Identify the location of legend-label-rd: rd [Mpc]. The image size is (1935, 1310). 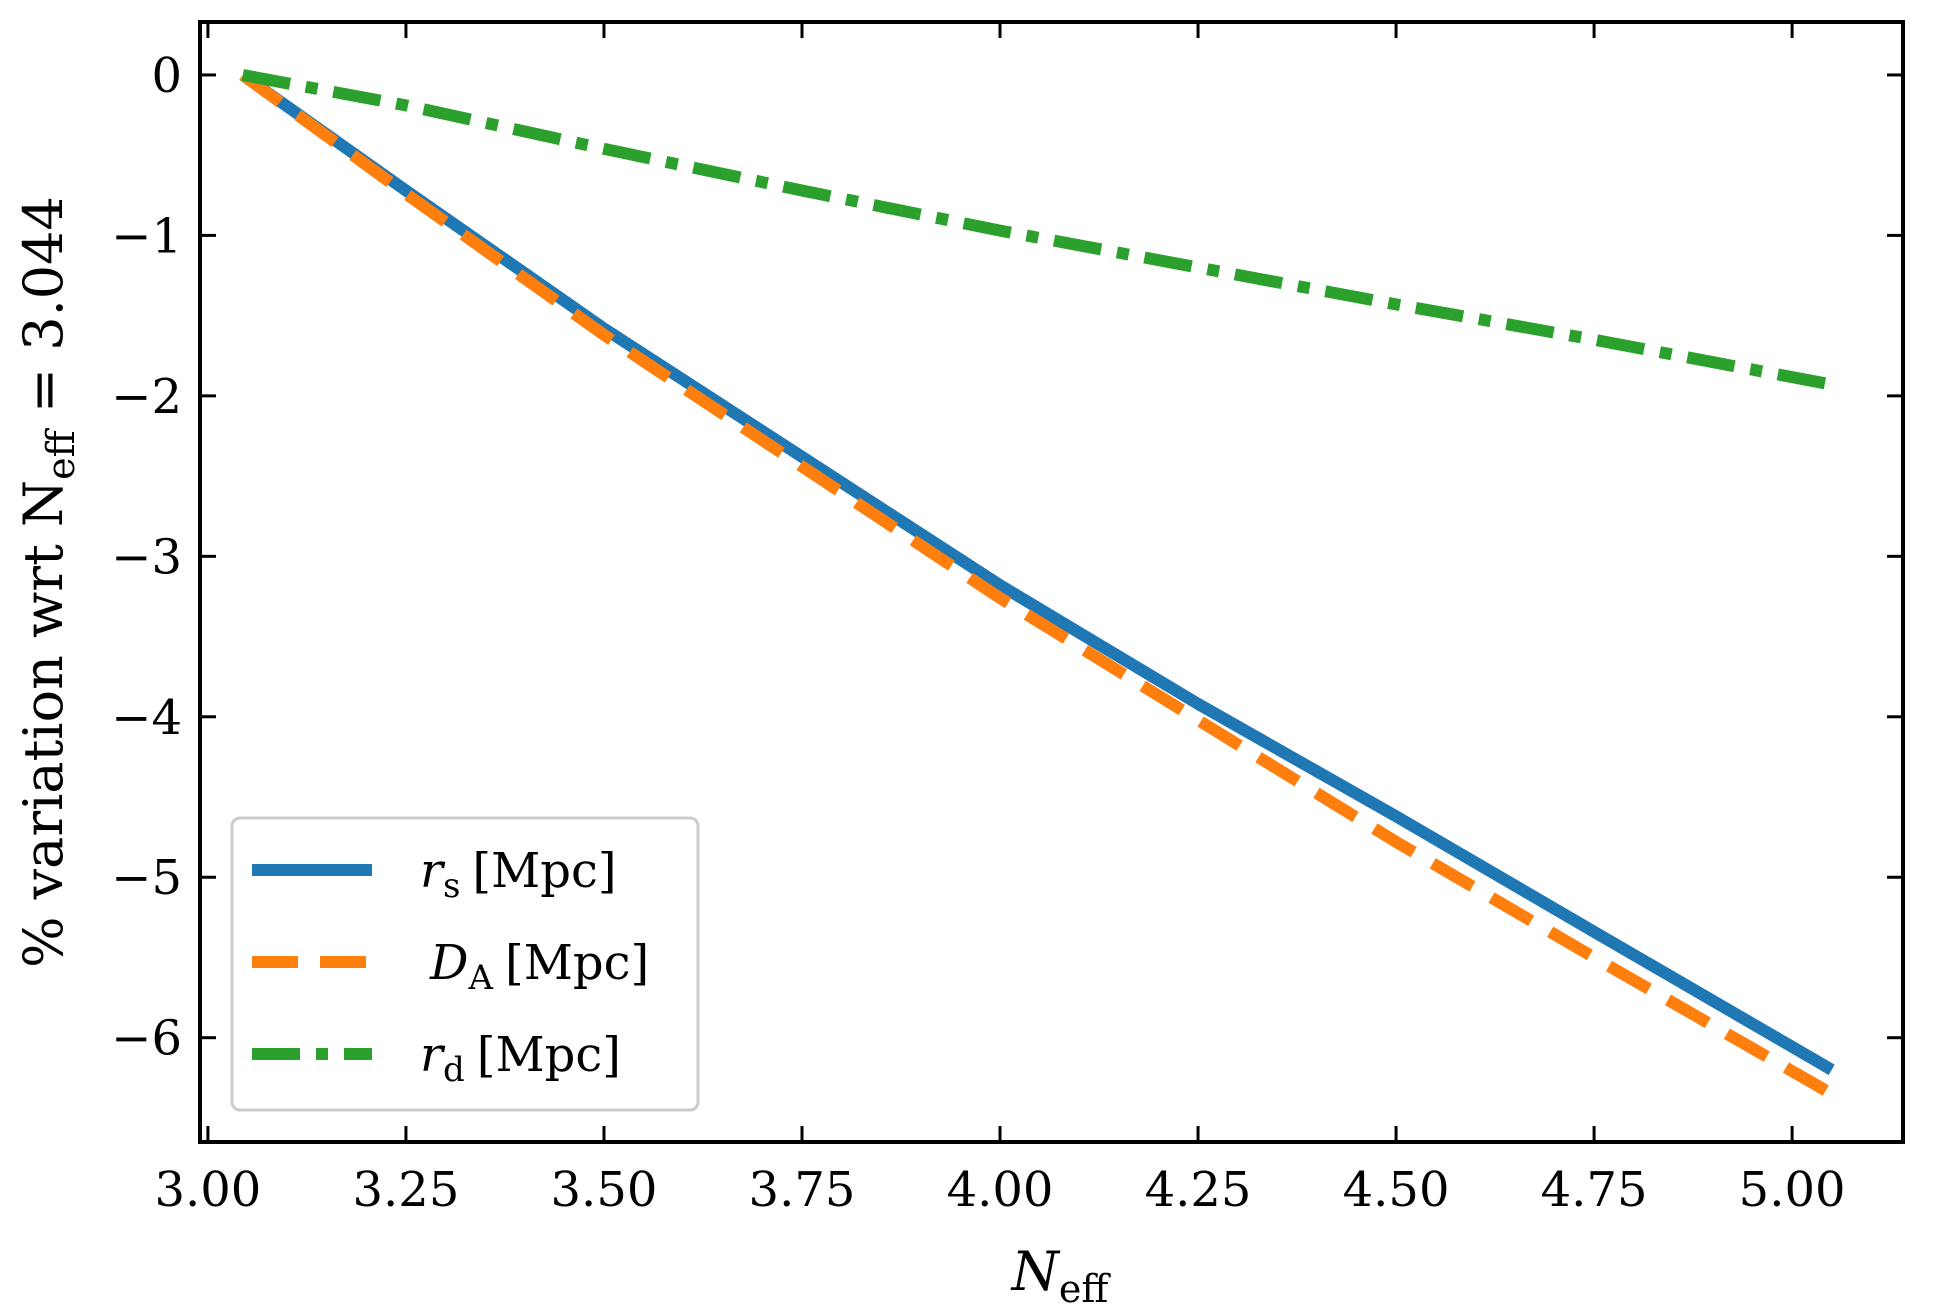
(520, 1058).